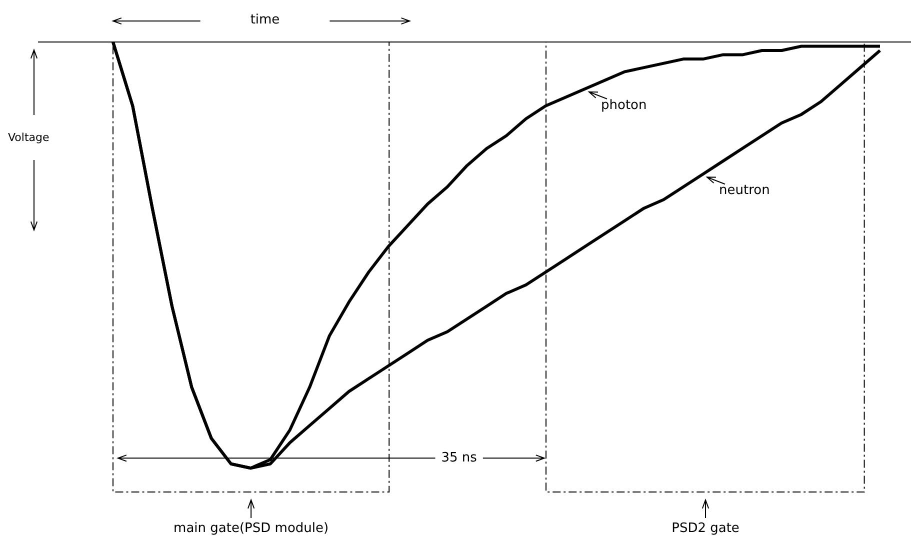  What do you see at coordinates (744, 190) in the screenshot?
I see `legend-label: neutron` at bounding box center [744, 190].